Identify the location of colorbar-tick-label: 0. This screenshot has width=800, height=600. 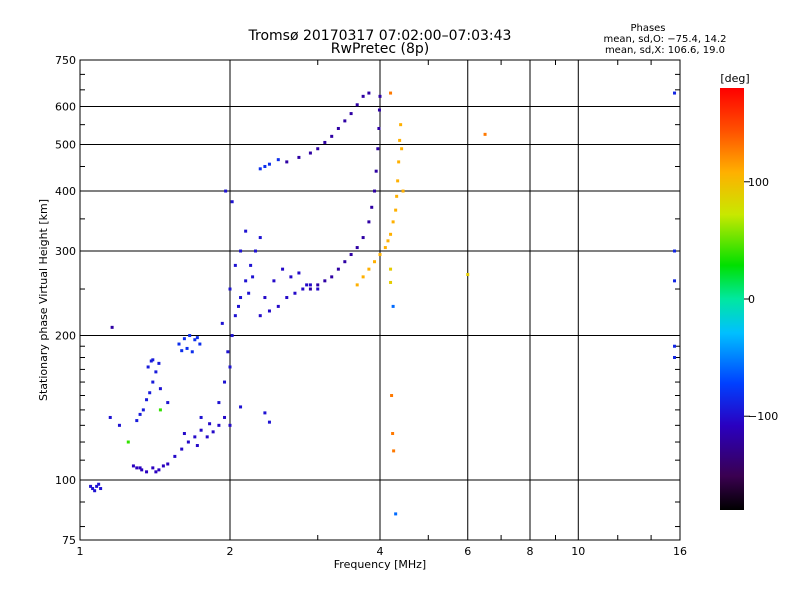
(751, 299).